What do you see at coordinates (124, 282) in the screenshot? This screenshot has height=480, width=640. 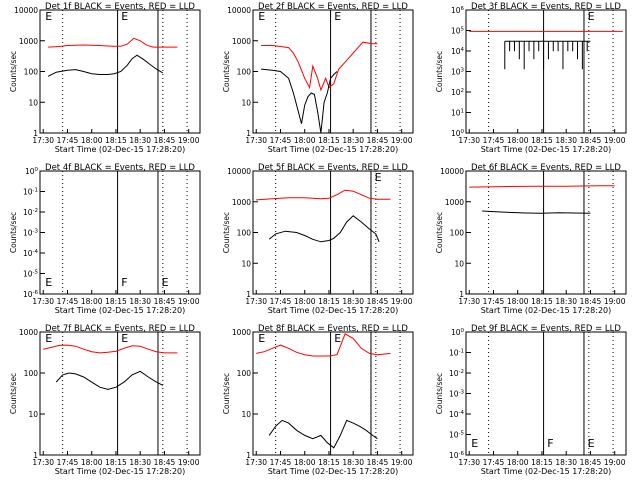 I see `event-marker: F` at bounding box center [124, 282].